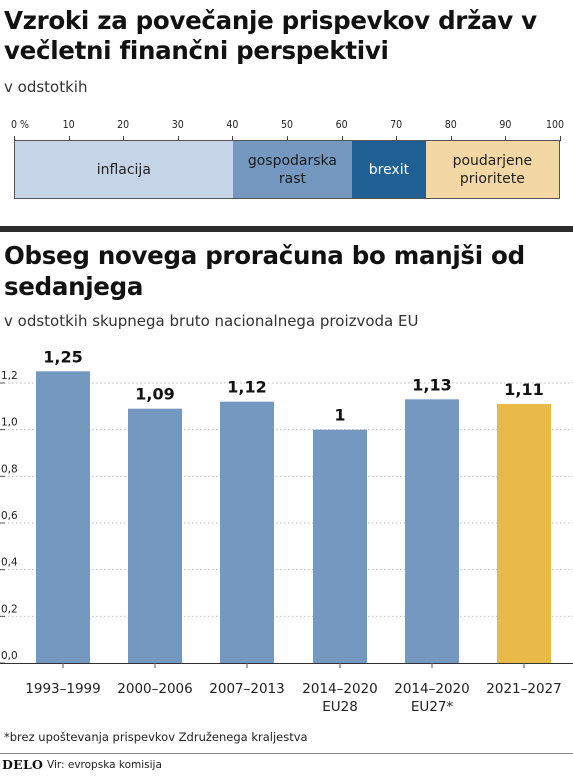 The width and height of the screenshot is (573, 780). I want to click on stacked-segment-poudarjene-prioritete: poudarjene prioritete, so click(492, 169).